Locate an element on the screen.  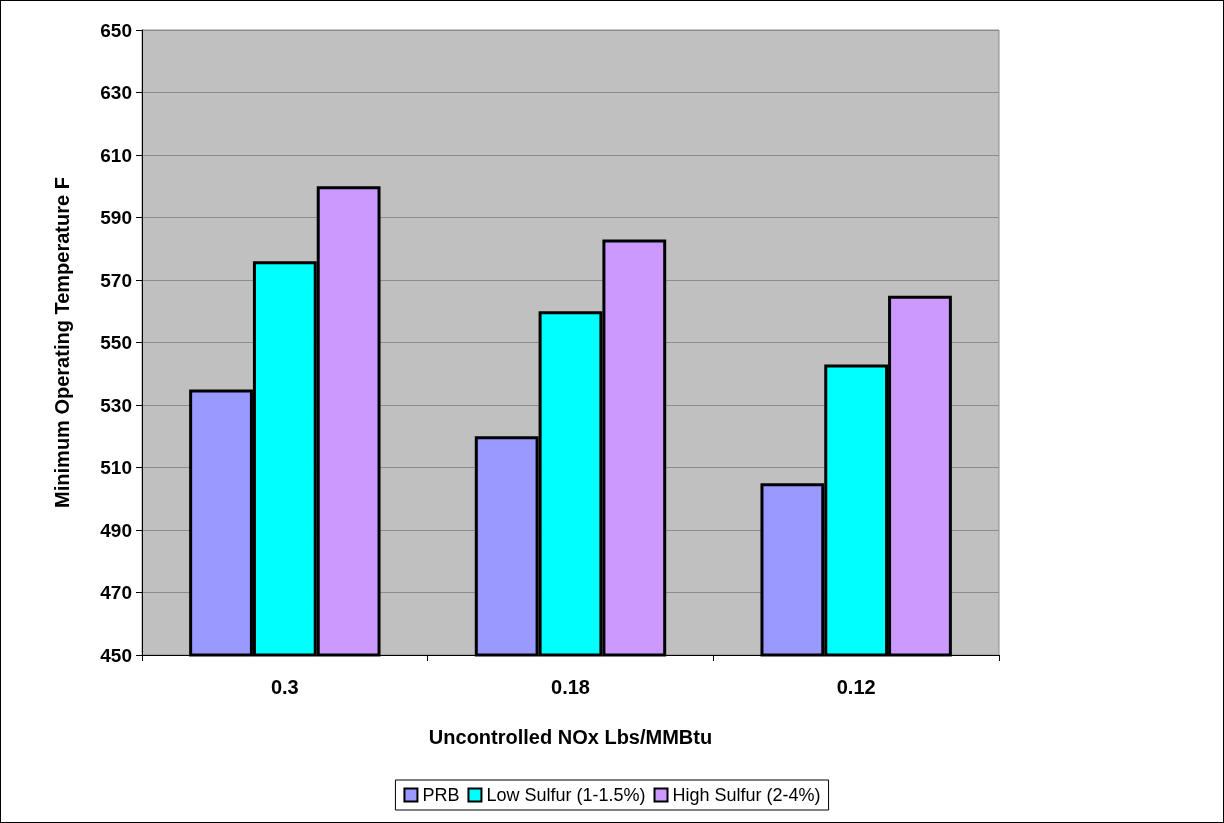
x-axis-title: Uncontrolled NOx Lbs/MMBtu is located at coordinates (570, 737).